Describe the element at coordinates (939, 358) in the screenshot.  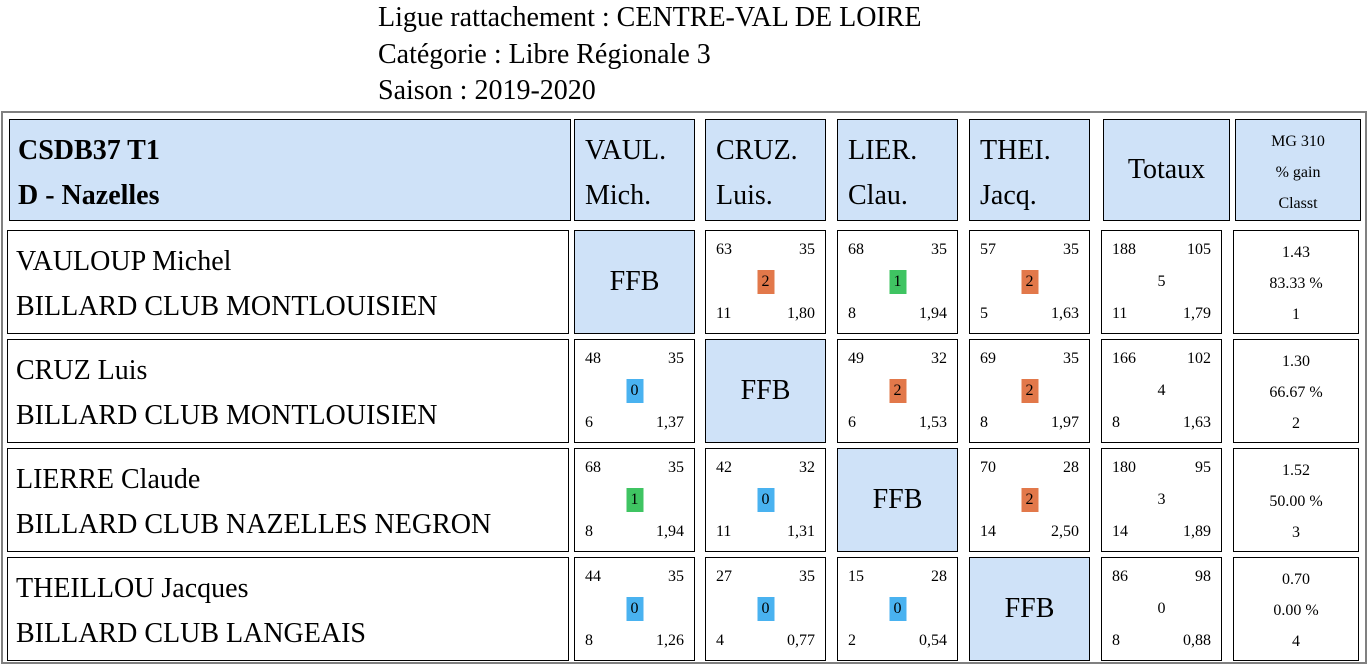
I see `distance: 32` at that location.